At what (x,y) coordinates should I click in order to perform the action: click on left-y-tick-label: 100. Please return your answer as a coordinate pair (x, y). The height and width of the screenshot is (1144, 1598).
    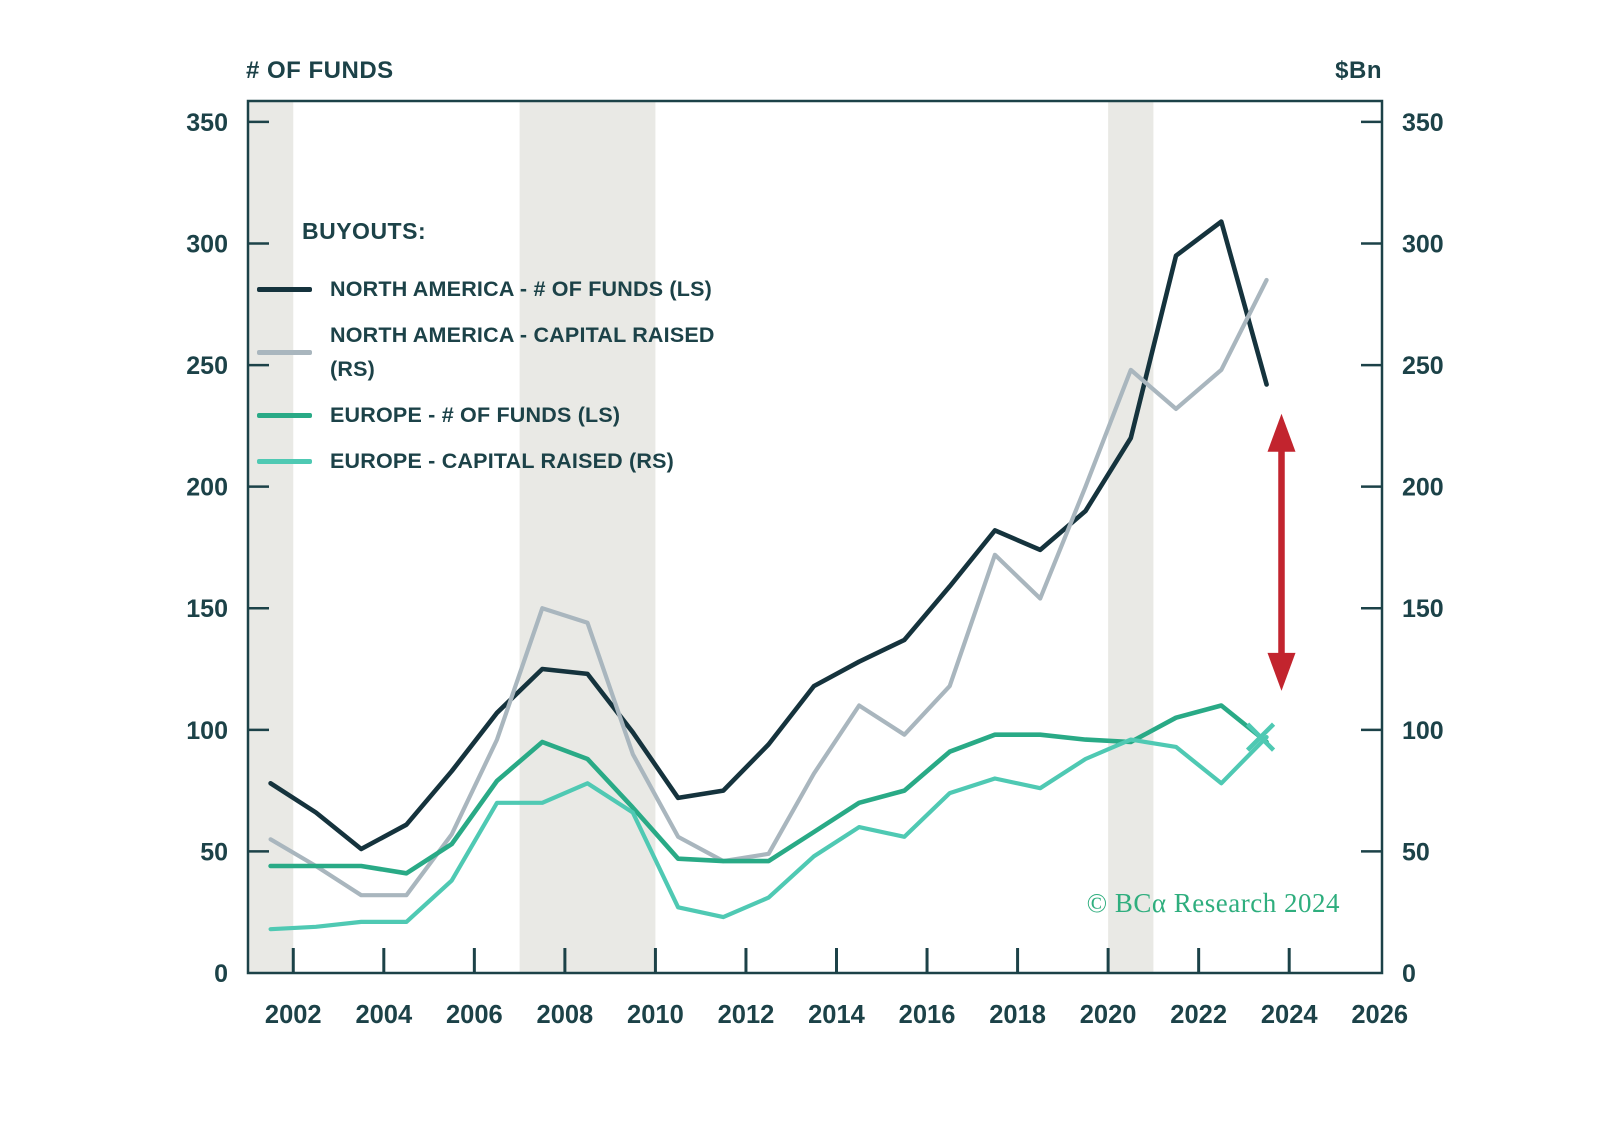
    Looking at the image, I should click on (207, 731).